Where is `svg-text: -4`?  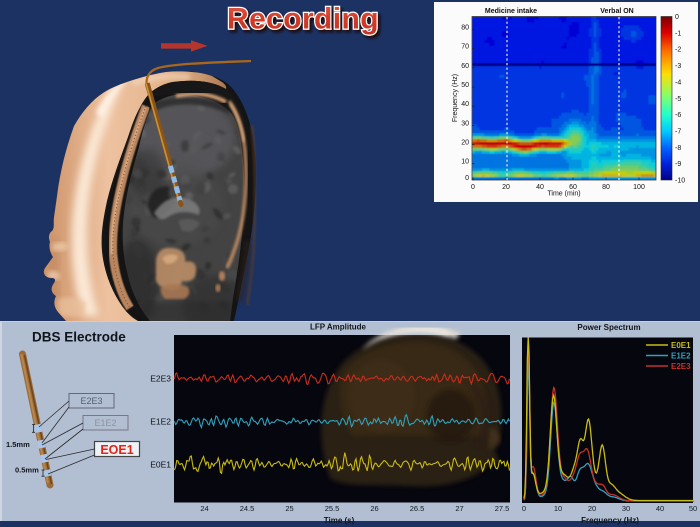 svg-text: -4 is located at coordinates (678, 82).